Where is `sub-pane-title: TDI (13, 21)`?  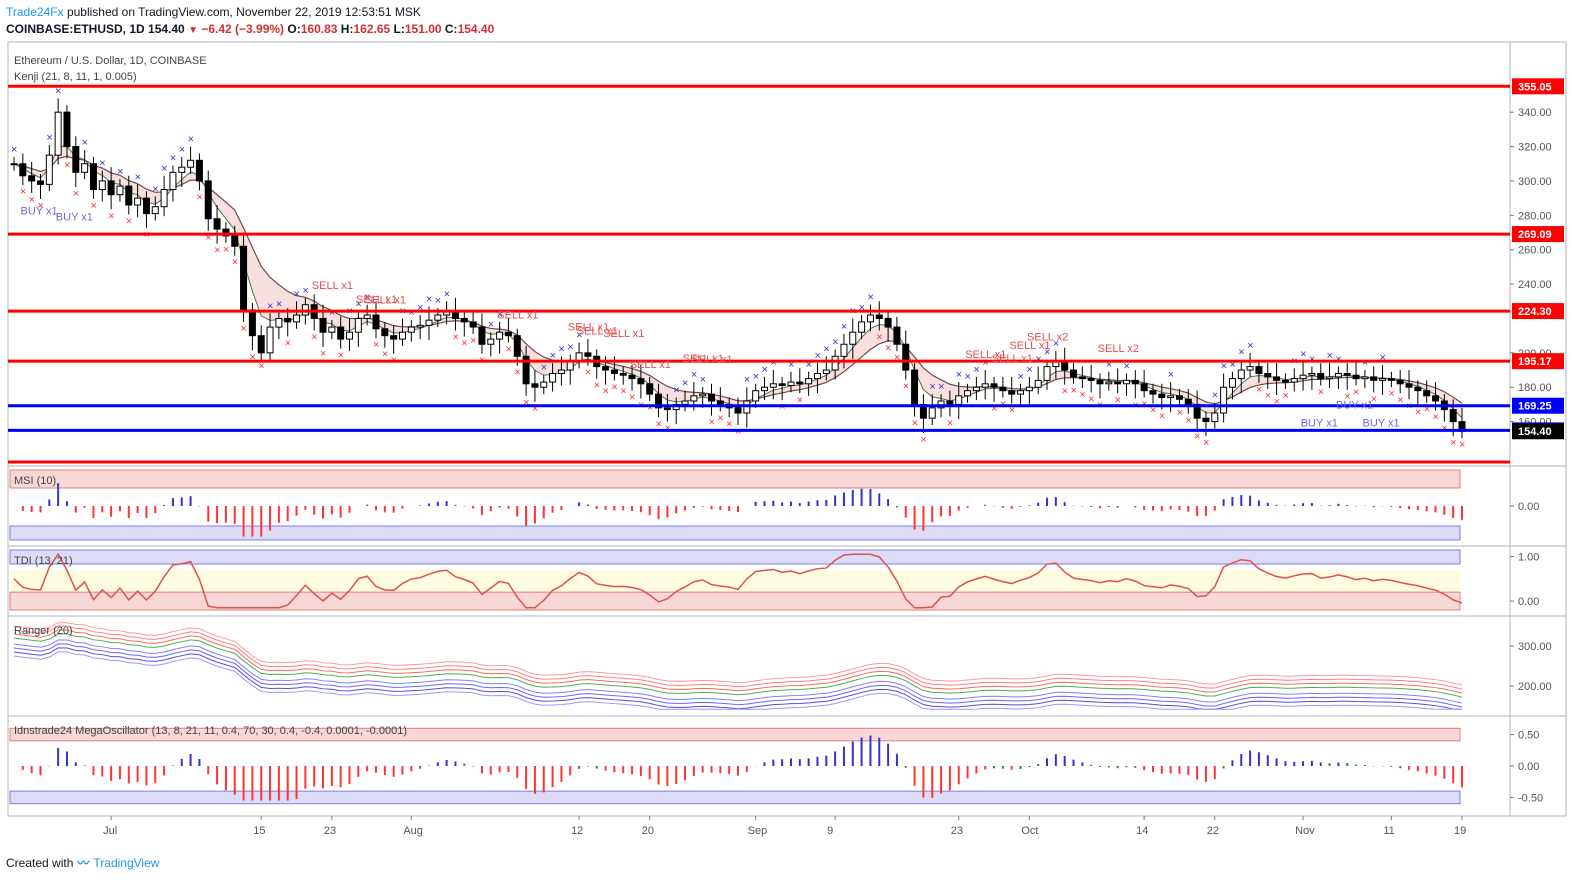
sub-pane-title: TDI (13, 21) is located at coordinates (43, 561).